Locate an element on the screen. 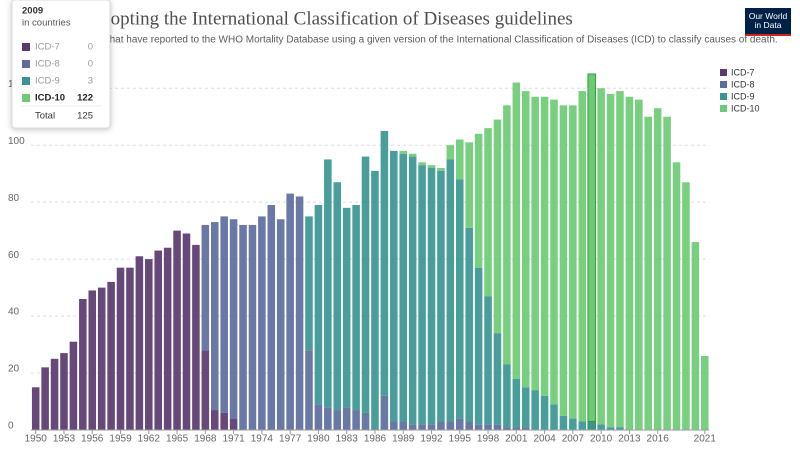  x-tick-label: 1965 is located at coordinates (177, 439).